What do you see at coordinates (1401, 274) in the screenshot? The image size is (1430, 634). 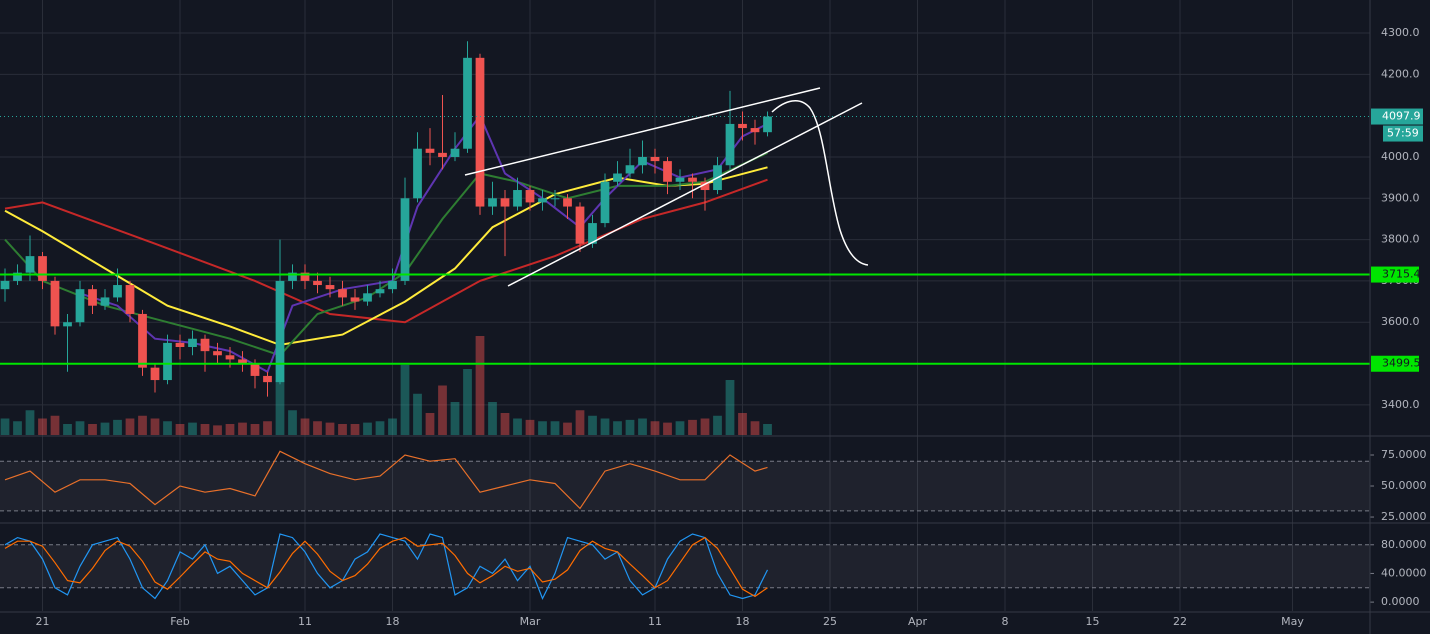 I see `level-label: 3715.4` at bounding box center [1401, 274].